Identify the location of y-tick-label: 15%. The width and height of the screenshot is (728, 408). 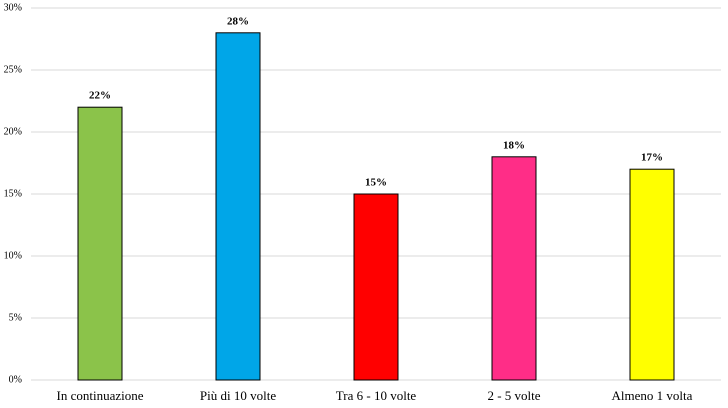
(13, 193).